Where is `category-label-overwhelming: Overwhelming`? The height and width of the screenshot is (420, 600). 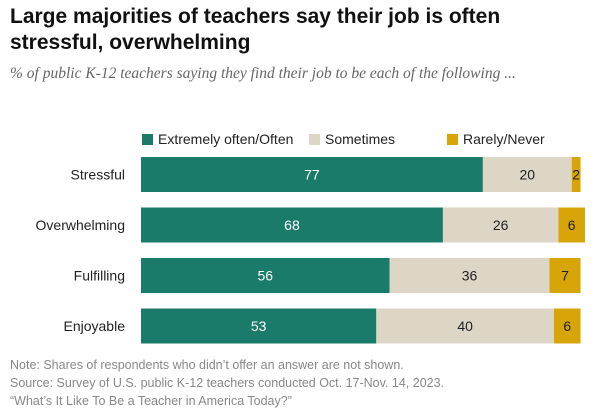 category-label-overwhelming: Overwhelming is located at coordinates (80, 225).